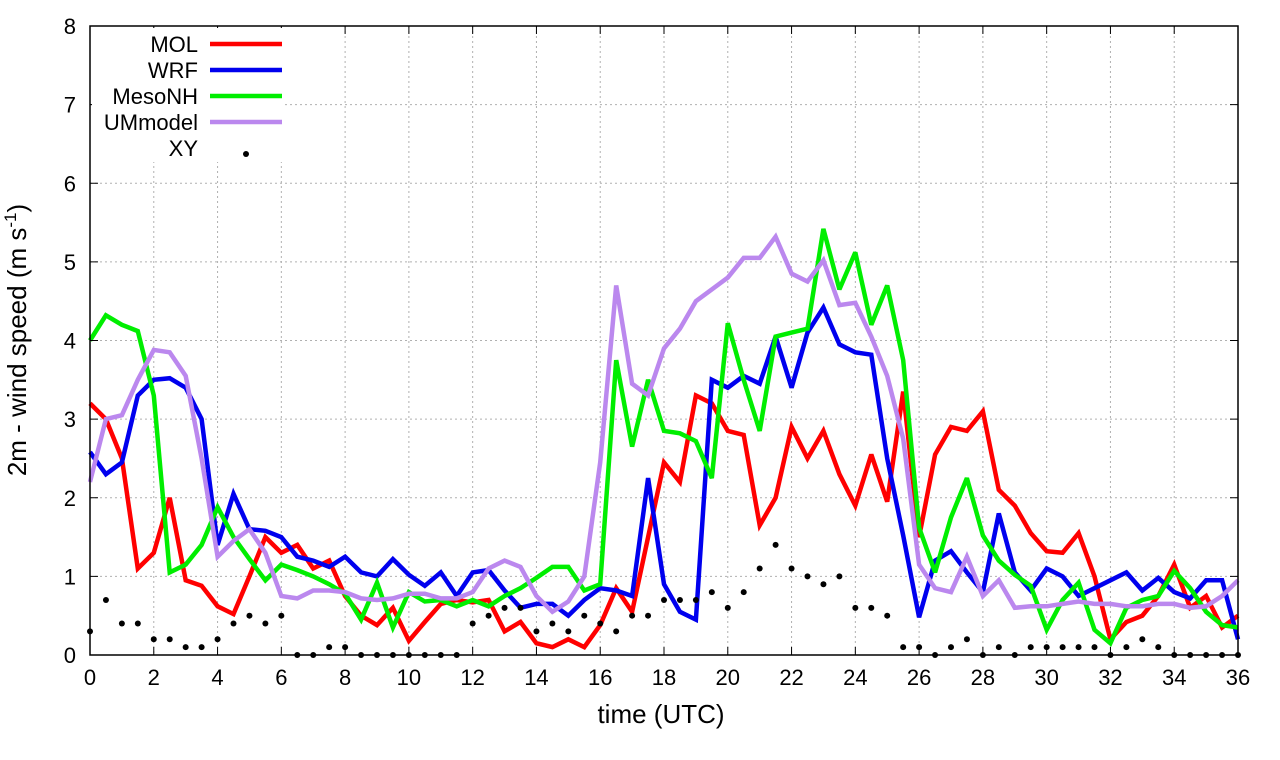  Describe the element at coordinates (345, 677) in the screenshot. I see `x-tick-label: 8` at that location.